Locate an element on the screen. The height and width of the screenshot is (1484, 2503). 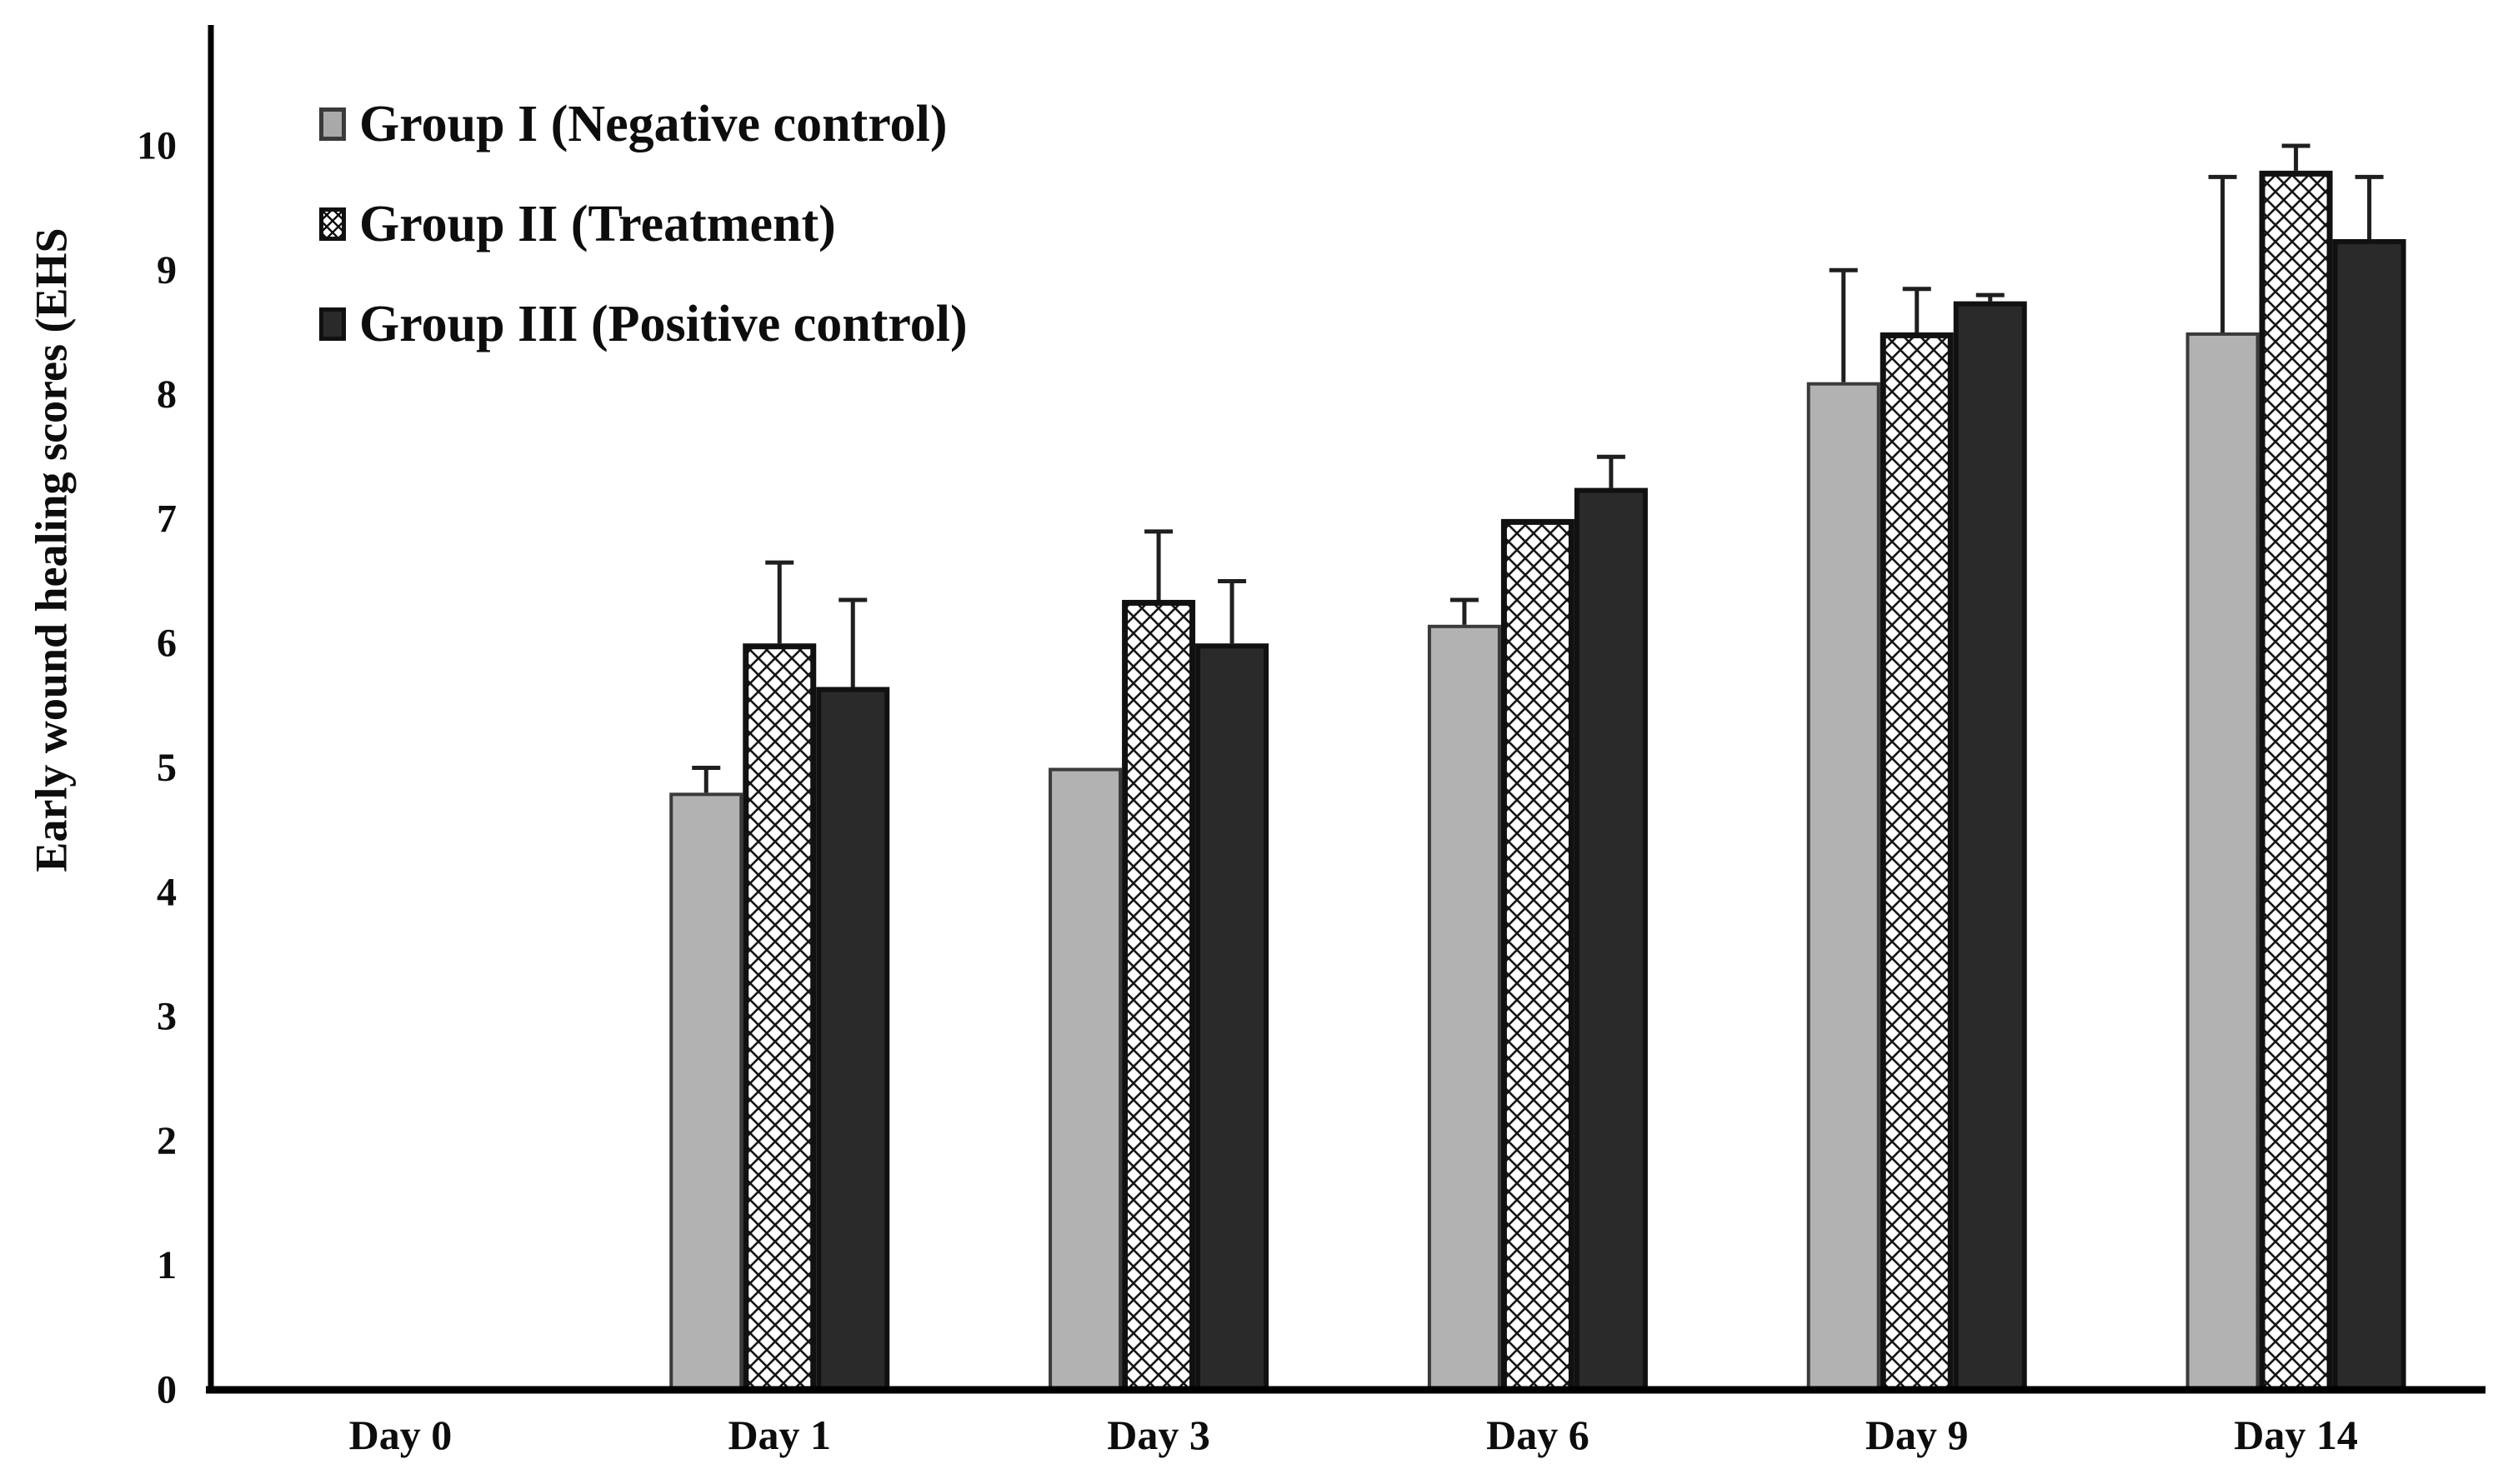
y-tick-label-9: 9 is located at coordinates (167, 270).